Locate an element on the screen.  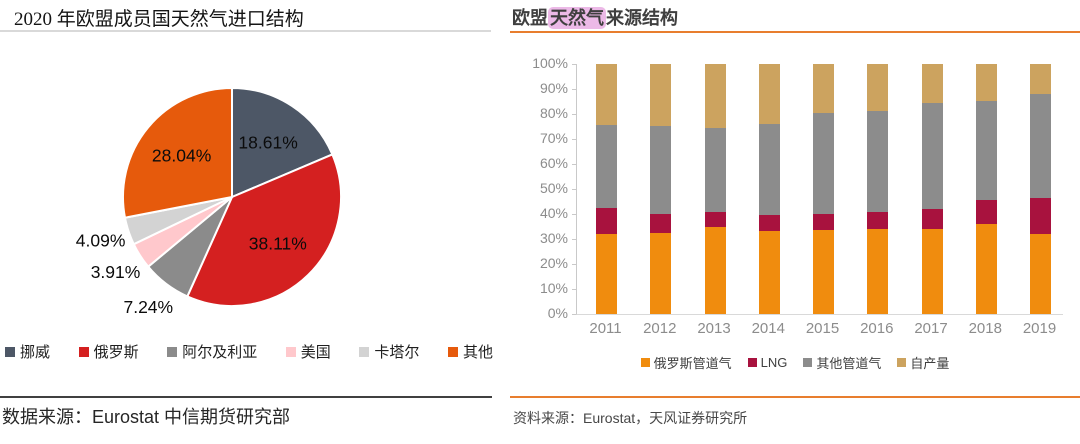
pie-data-label-2: 7.24% is located at coordinates (148, 307).